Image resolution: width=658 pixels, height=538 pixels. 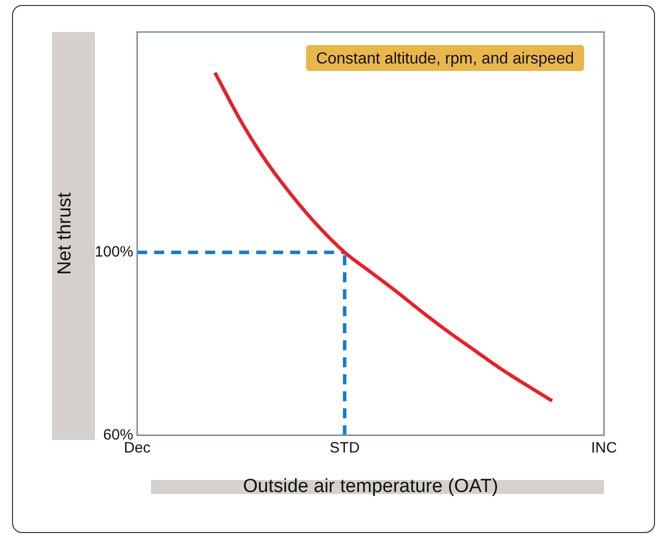 What do you see at coordinates (345, 447) in the screenshot?
I see `x-tick-label: STD` at bounding box center [345, 447].